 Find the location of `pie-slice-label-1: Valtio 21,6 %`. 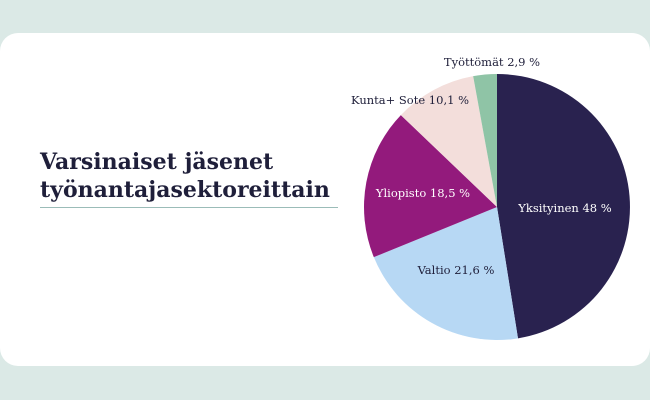

pie-slice-label-1: Valtio 21,6 % is located at coordinates (456, 270).